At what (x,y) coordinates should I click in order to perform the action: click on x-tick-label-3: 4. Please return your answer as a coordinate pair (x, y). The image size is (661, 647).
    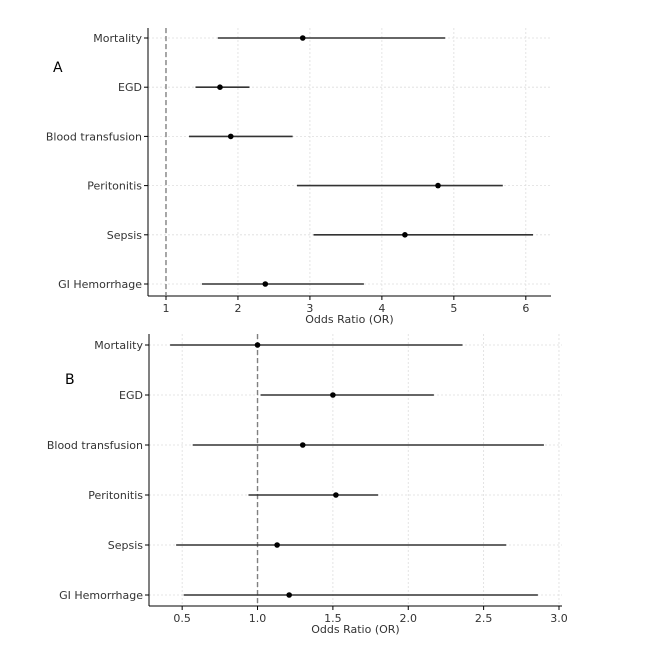
    Looking at the image, I should click on (381, 308).